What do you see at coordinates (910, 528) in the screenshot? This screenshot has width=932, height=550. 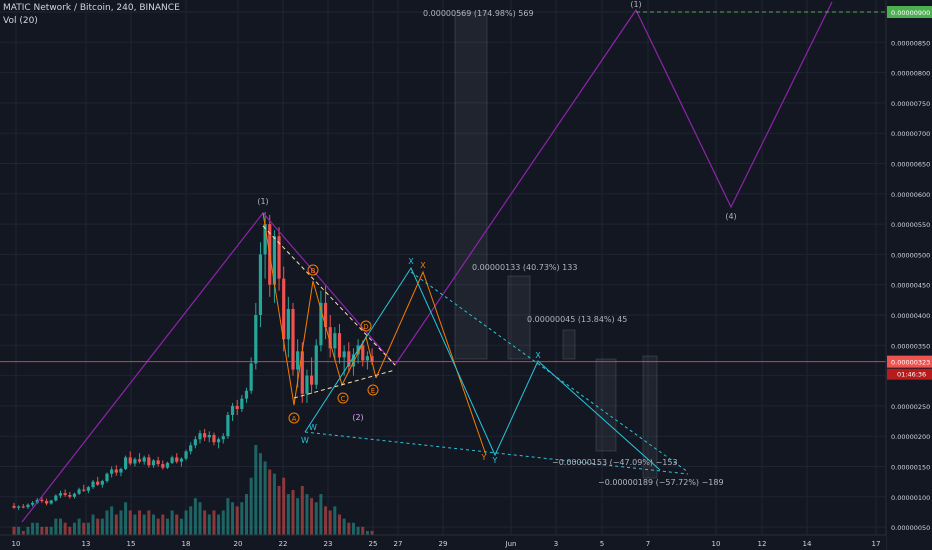 I see `price-tick-label: 0.00000050` at bounding box center [910, 528].